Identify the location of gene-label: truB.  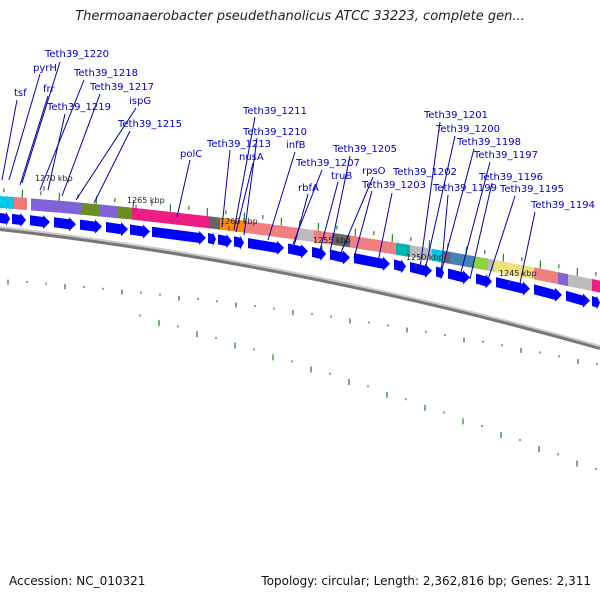
(341, 176).